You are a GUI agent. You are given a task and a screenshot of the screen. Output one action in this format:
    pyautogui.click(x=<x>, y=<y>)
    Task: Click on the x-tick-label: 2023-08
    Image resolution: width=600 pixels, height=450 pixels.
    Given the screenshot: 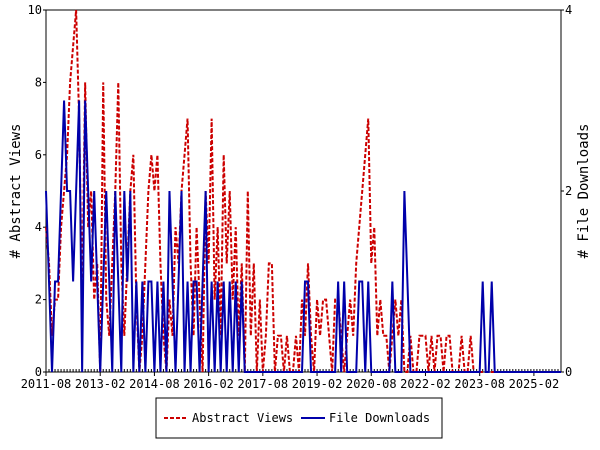 What is the action you would take?
    pyautogui.click(x=479, y=384)
    